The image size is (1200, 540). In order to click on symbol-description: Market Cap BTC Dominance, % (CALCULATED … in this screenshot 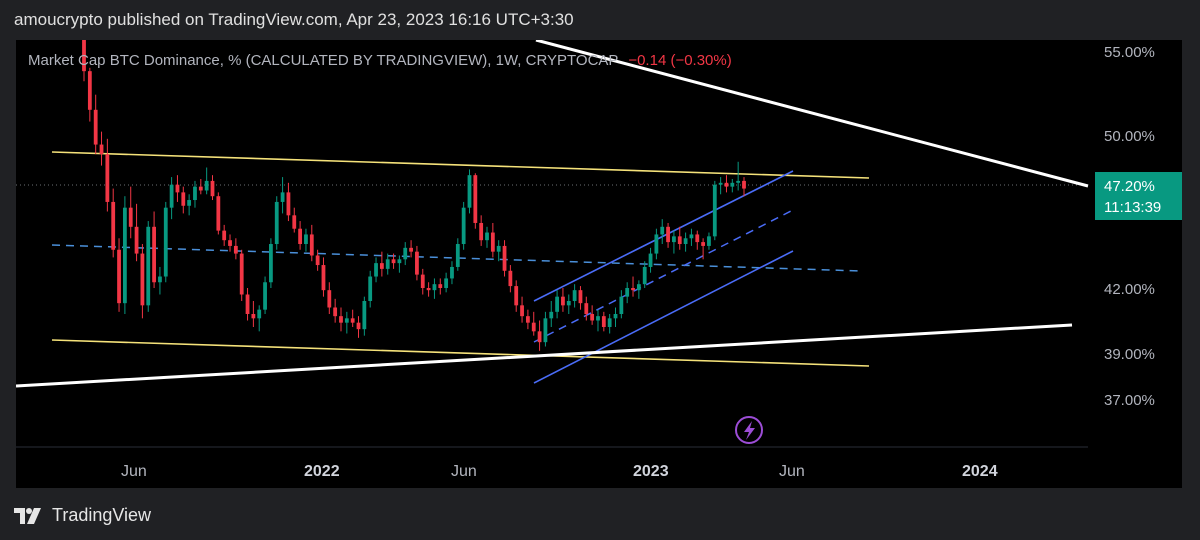, I will do `click(323, 60)`.